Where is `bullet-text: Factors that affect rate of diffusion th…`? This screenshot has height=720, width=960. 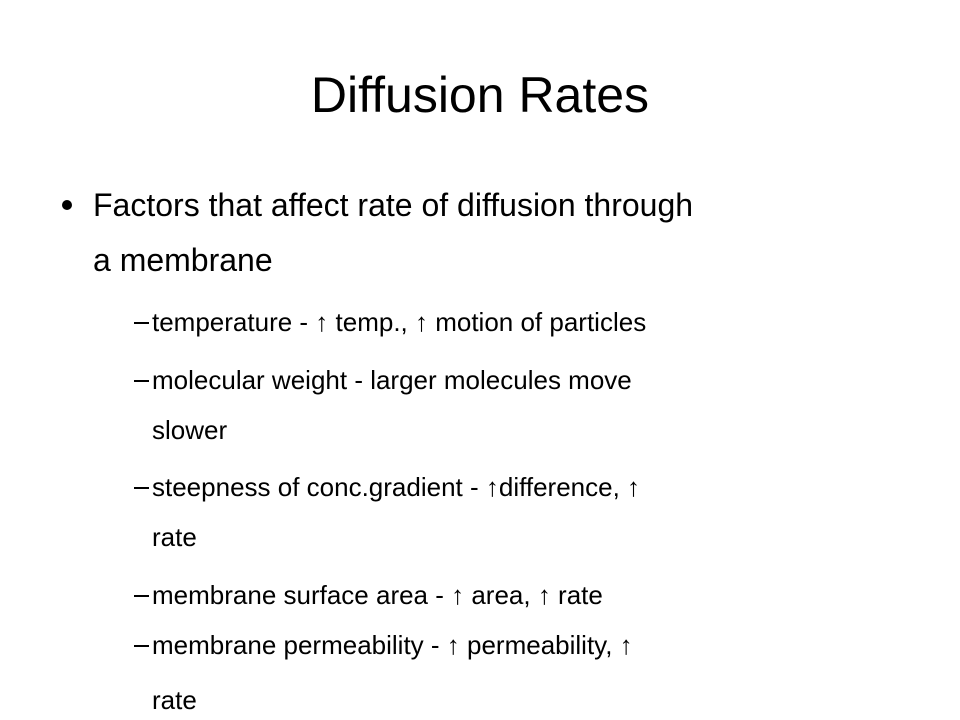
bullet-text: Factors that affect rate of diffusion th… is located at coordinates (393, 205).